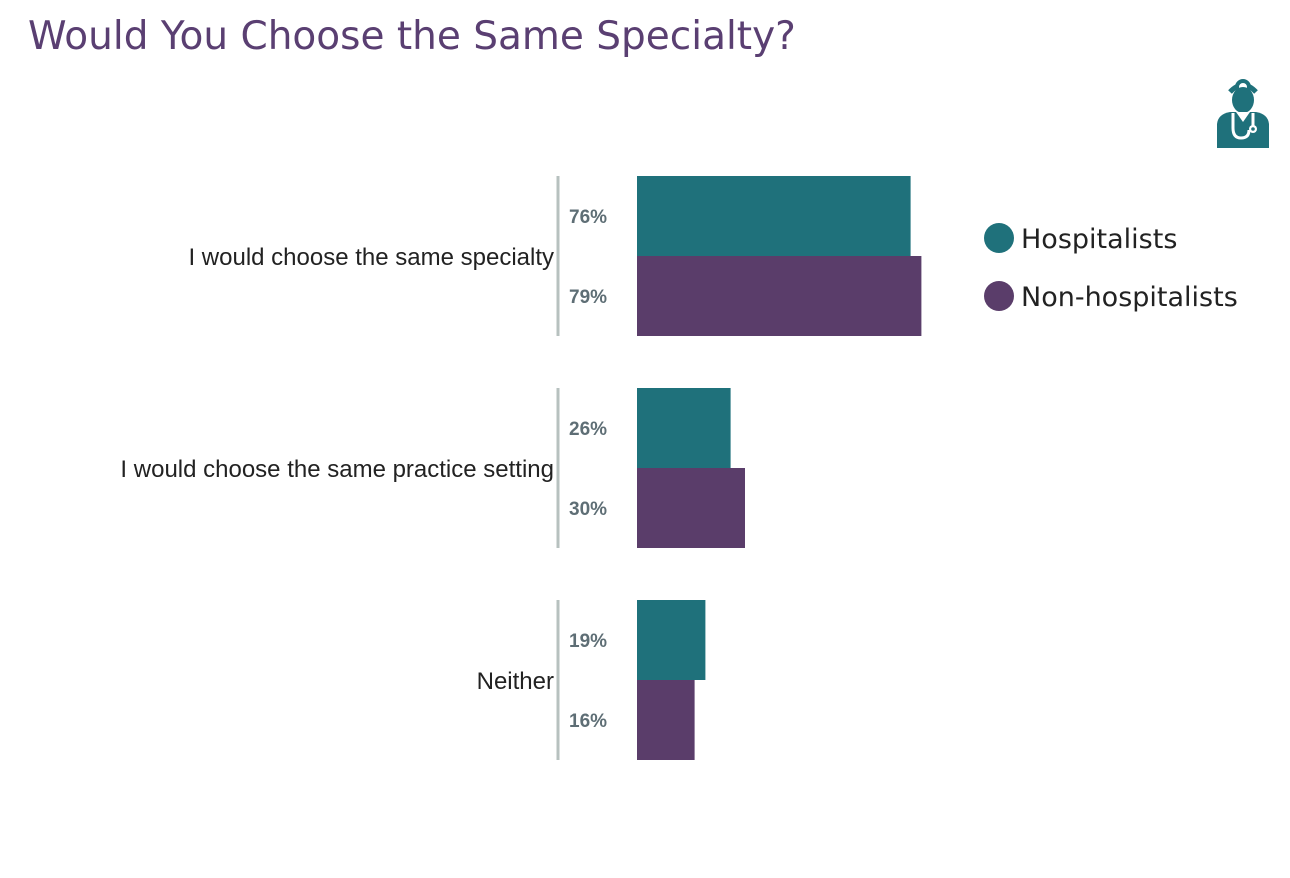 This screenshot has width=1290, height=878. What do you see at coordinates (515, 681) in the screenshot?
I see `category-label: Neither` at bounding box center [515, 681].